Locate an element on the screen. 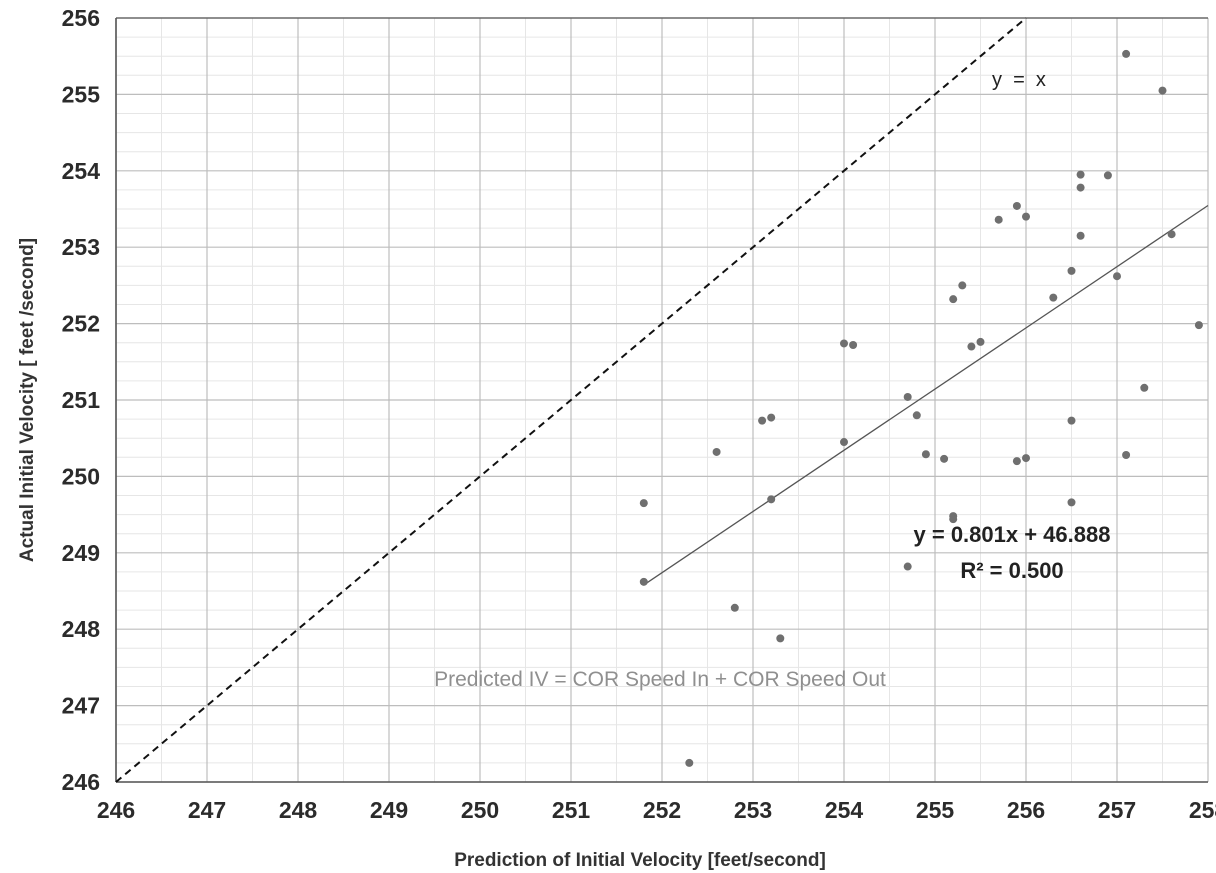 This screenshot has width=1216, height=873. y-tick-labels: 246 247 248 249 250 251 252 253 254 255 256 is located at coordinates (81, 400).